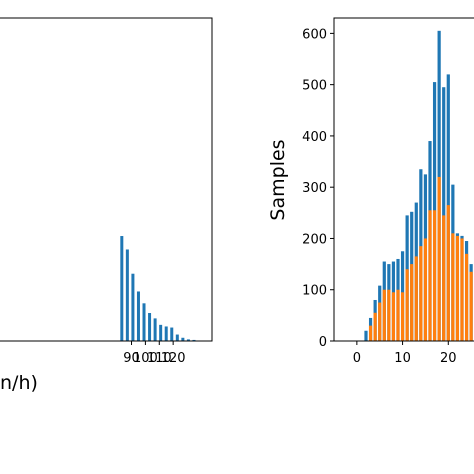 The height and width of the screenshot is (474, 474). I want to click on right-y-ticks: 0 100 200 300 400 500 600, so click(318, 188).